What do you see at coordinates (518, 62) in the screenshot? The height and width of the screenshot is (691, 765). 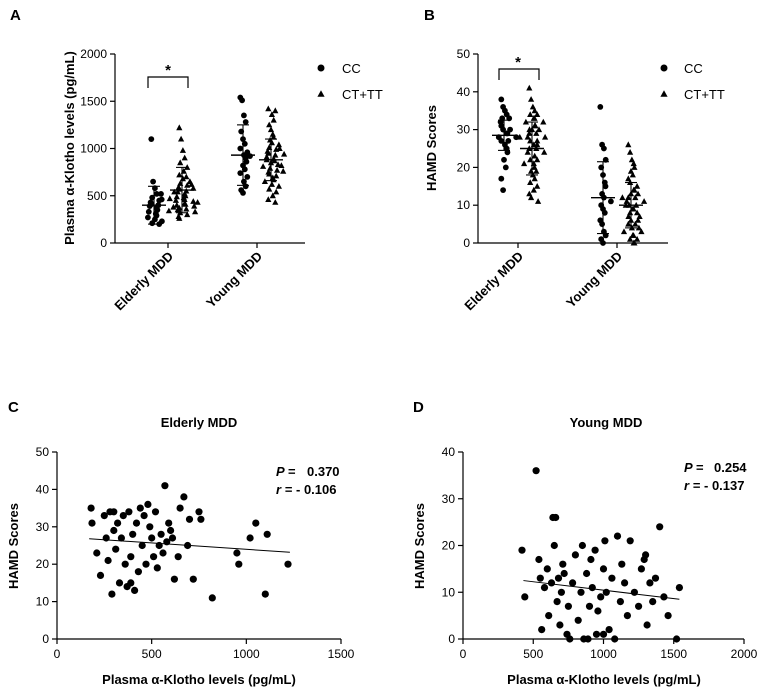 I see `panel-b-significance: *` at bounding box center [518, 62].